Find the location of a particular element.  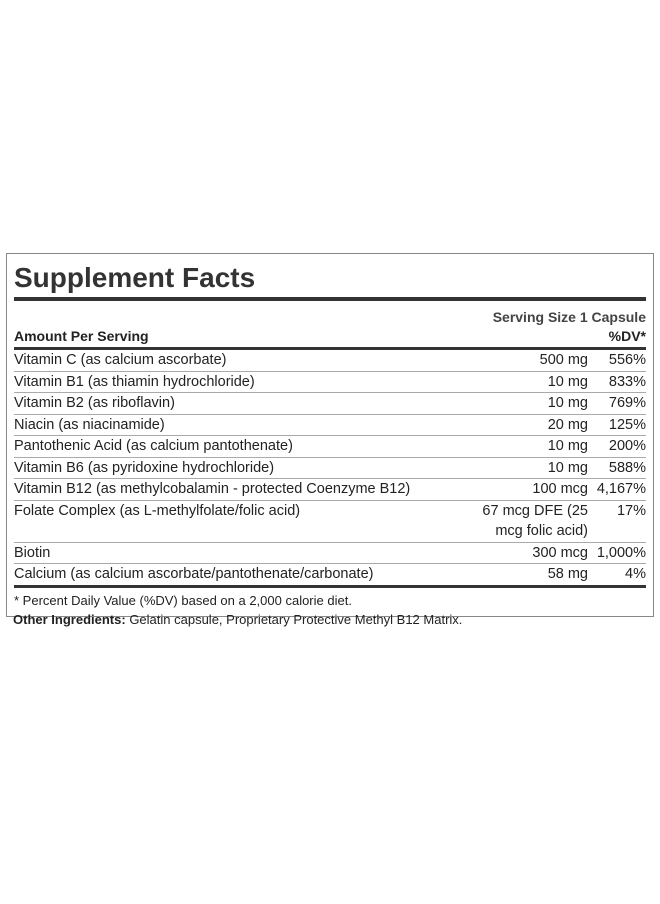

nutrient-amount: 500 mg is located at coordinates (563, 360).